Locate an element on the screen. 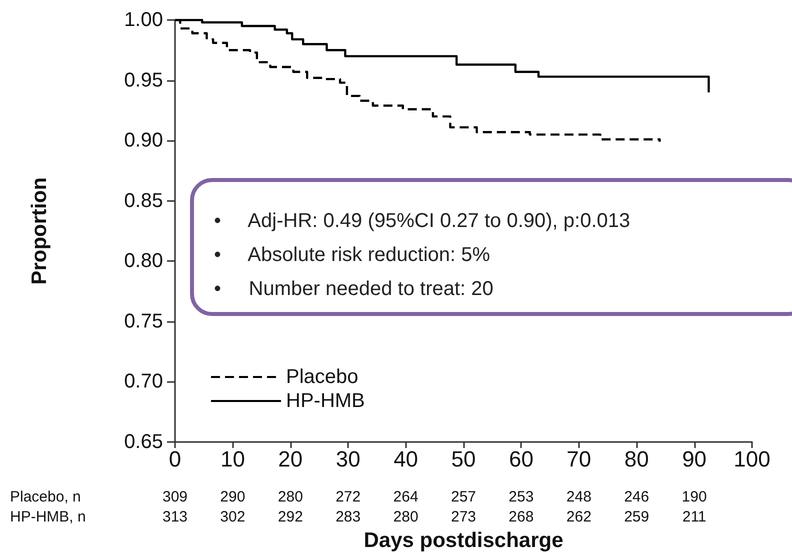  x-tick-label: 50 is located at coordinates (463, 459).